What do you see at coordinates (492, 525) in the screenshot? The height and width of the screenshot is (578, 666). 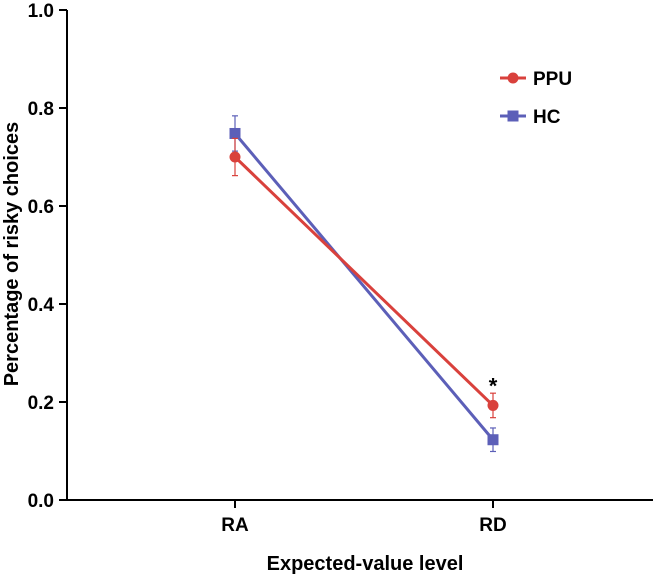 I see `x-tick-label-rd: RD` at bounding box center [492, 525].